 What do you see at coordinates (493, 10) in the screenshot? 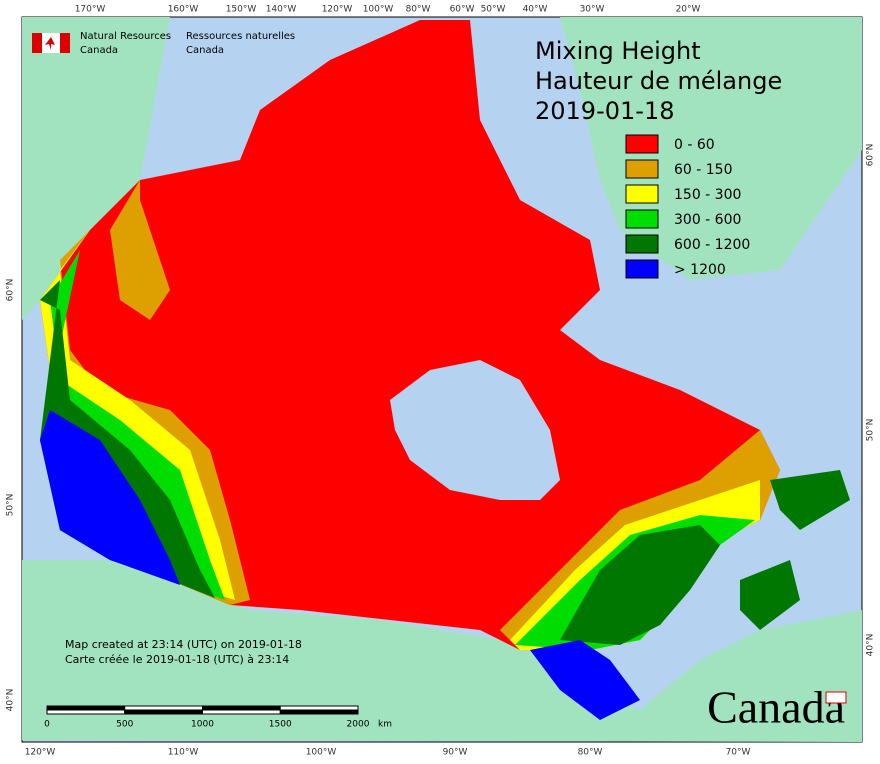
I see `lon-label: 50°W` at bounding box center [493, 10].